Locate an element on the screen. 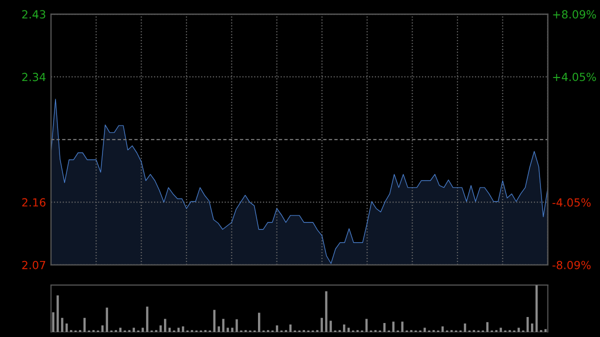 The width and height of the screenshot is (600, 337). y-tick-label: 2.07 is located at coordinates (34, 265).